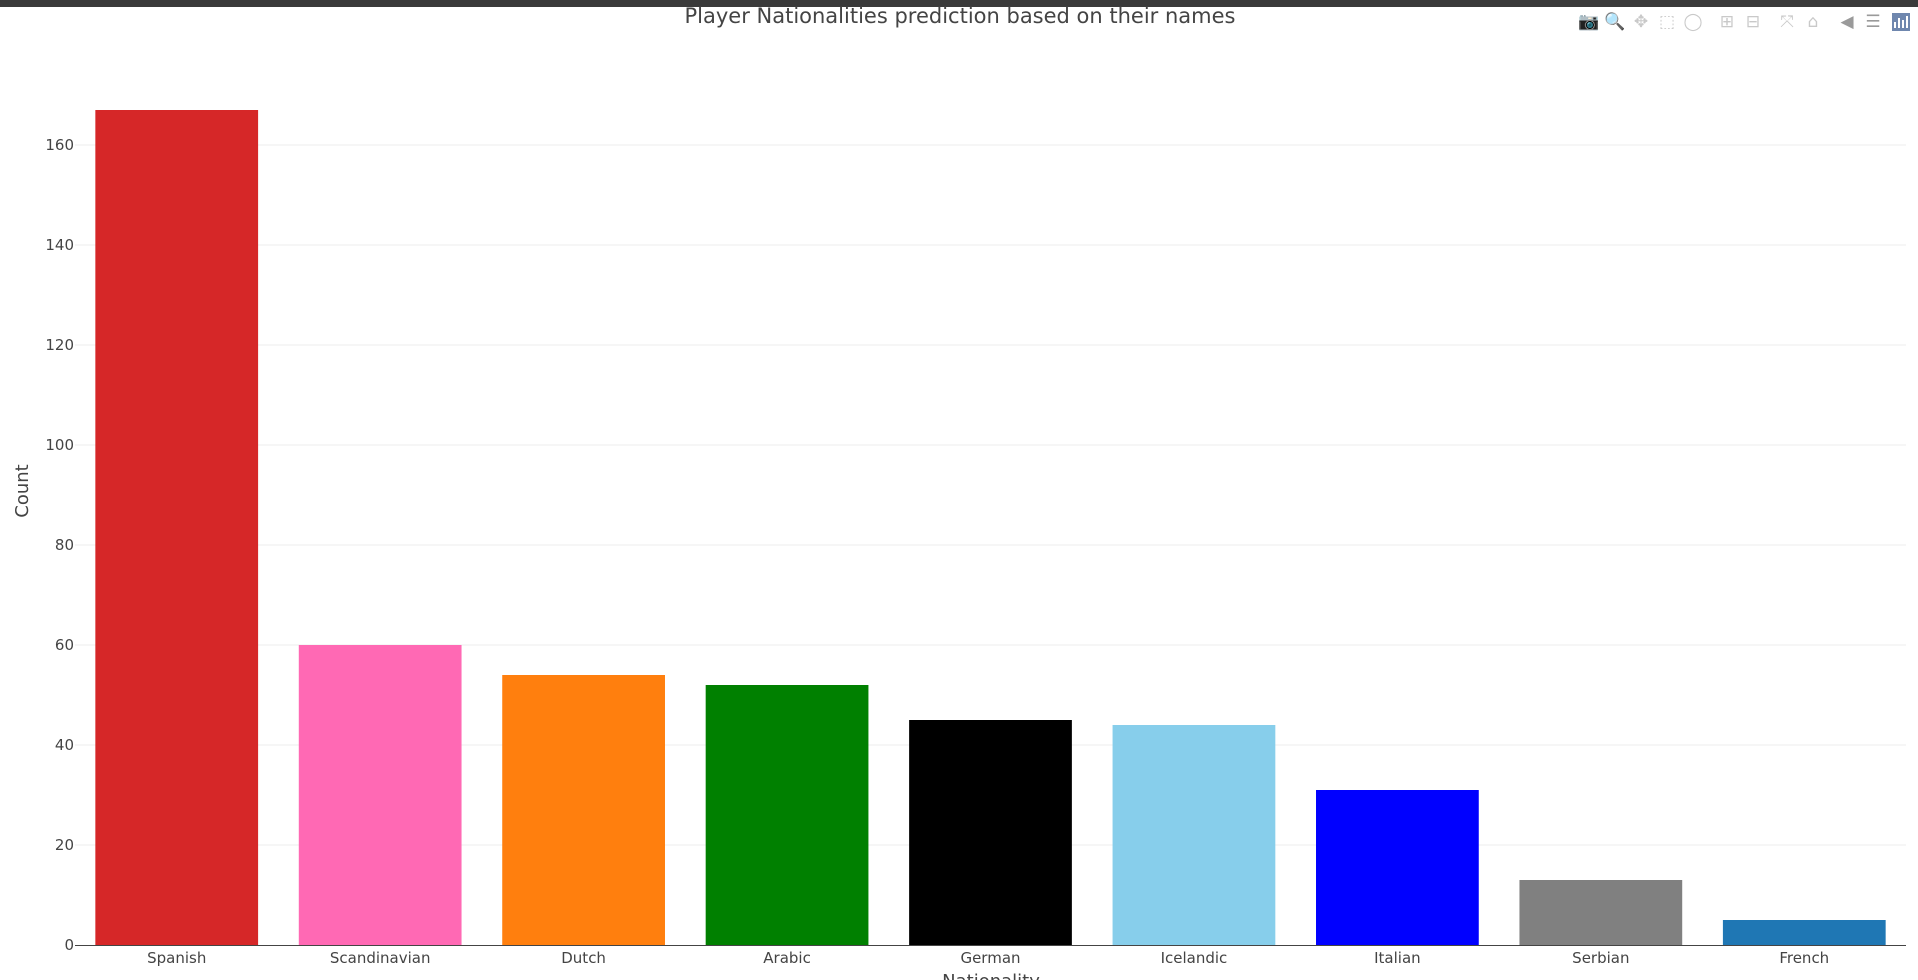 The width and height of the screenshot is (1918, 980). I want to click on x-axis-title: Nationality, so click(991, 975).